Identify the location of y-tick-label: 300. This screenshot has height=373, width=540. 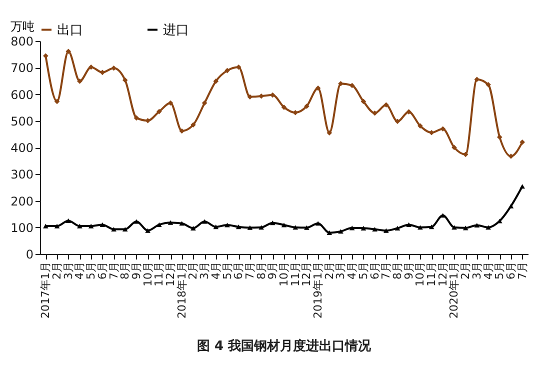
(22, 175).